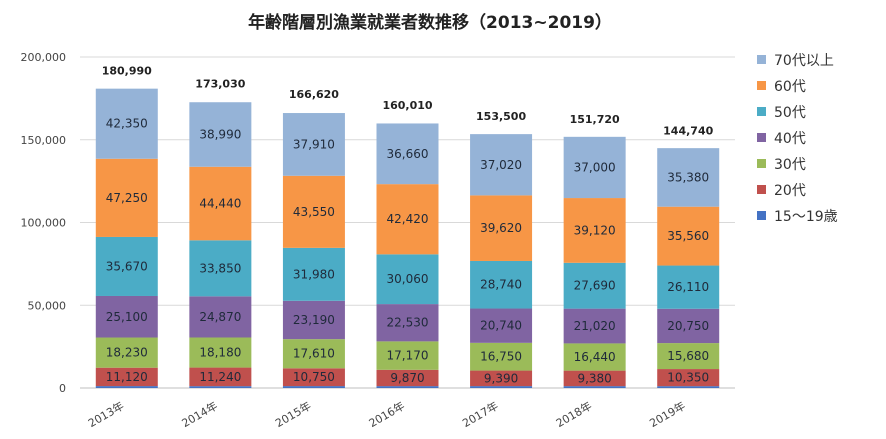 The width and height of the screenshot is (886, 439). I want to click on x-tick-label: 2013年, so click(106, 414).